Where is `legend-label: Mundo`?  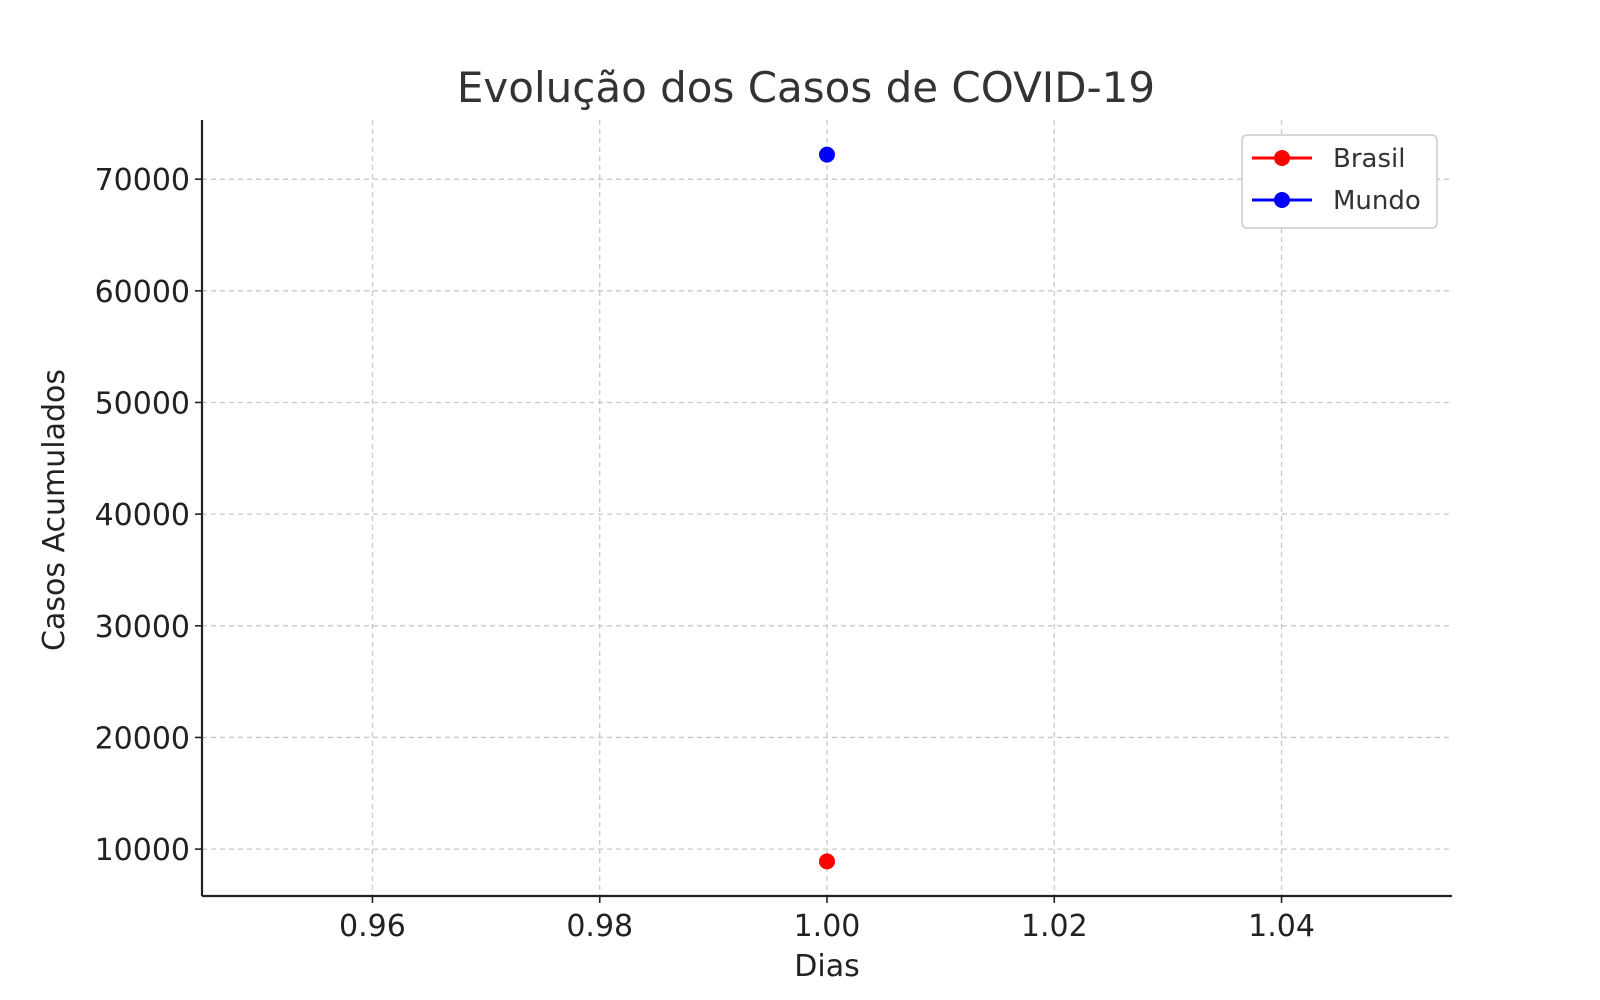 legend-label: Mundo is located at coordinates (1377, 201).